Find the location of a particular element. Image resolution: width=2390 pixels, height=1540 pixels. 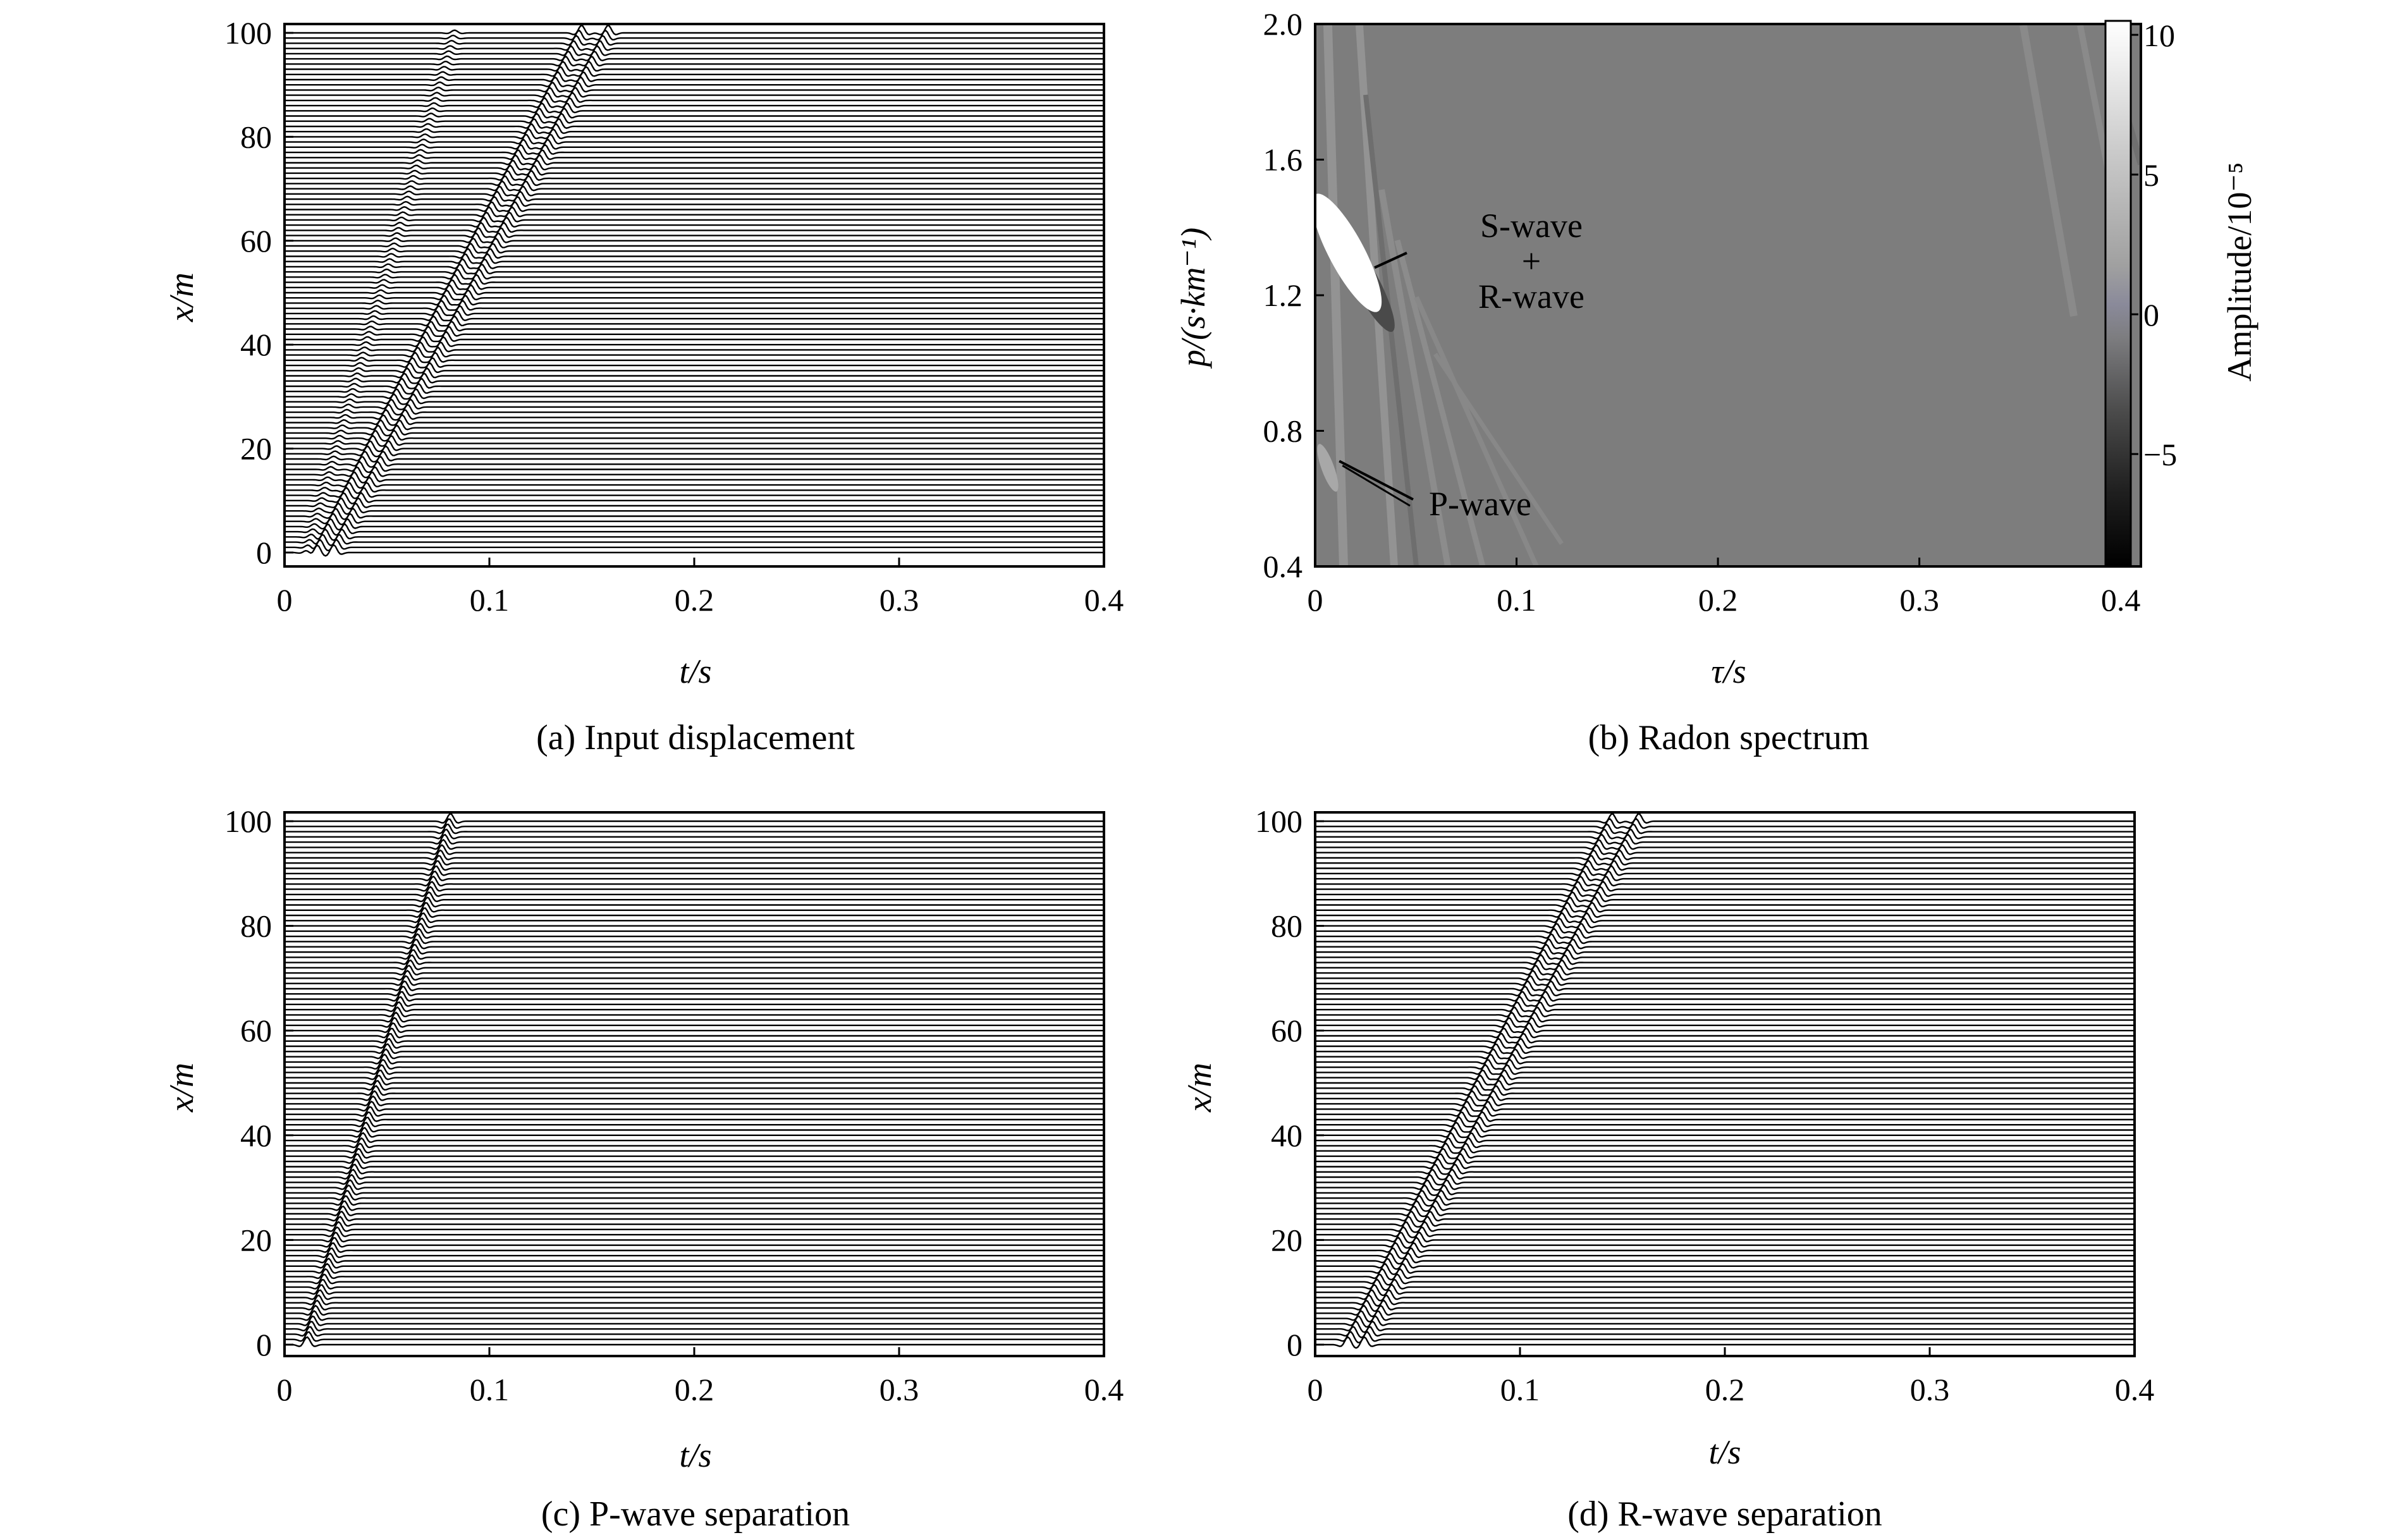

y-tick-label: 80 is located at coordinates (256, 926).